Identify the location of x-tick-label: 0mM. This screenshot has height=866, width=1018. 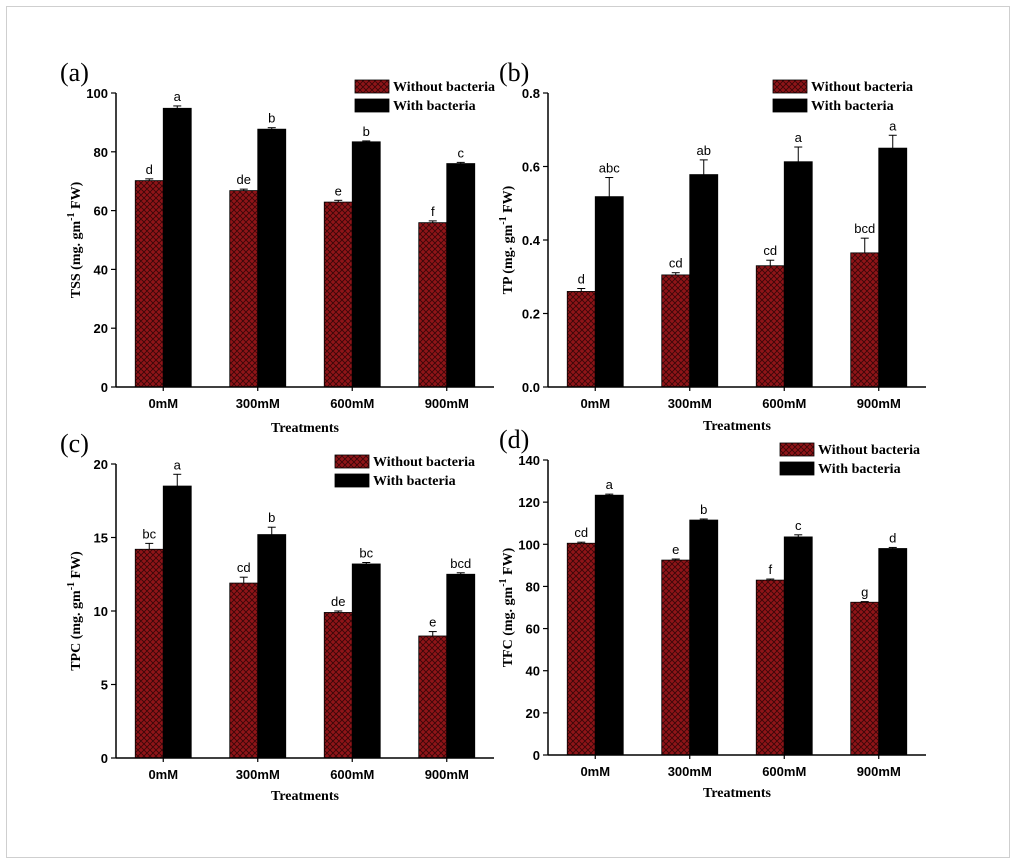
(163, 774).